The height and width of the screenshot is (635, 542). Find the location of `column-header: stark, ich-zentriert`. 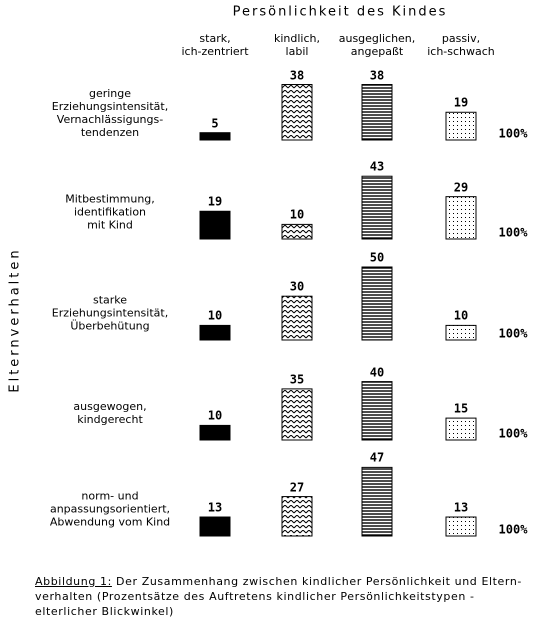

column-header: stark, ich-zentriert is located at coordinates (215, 45).